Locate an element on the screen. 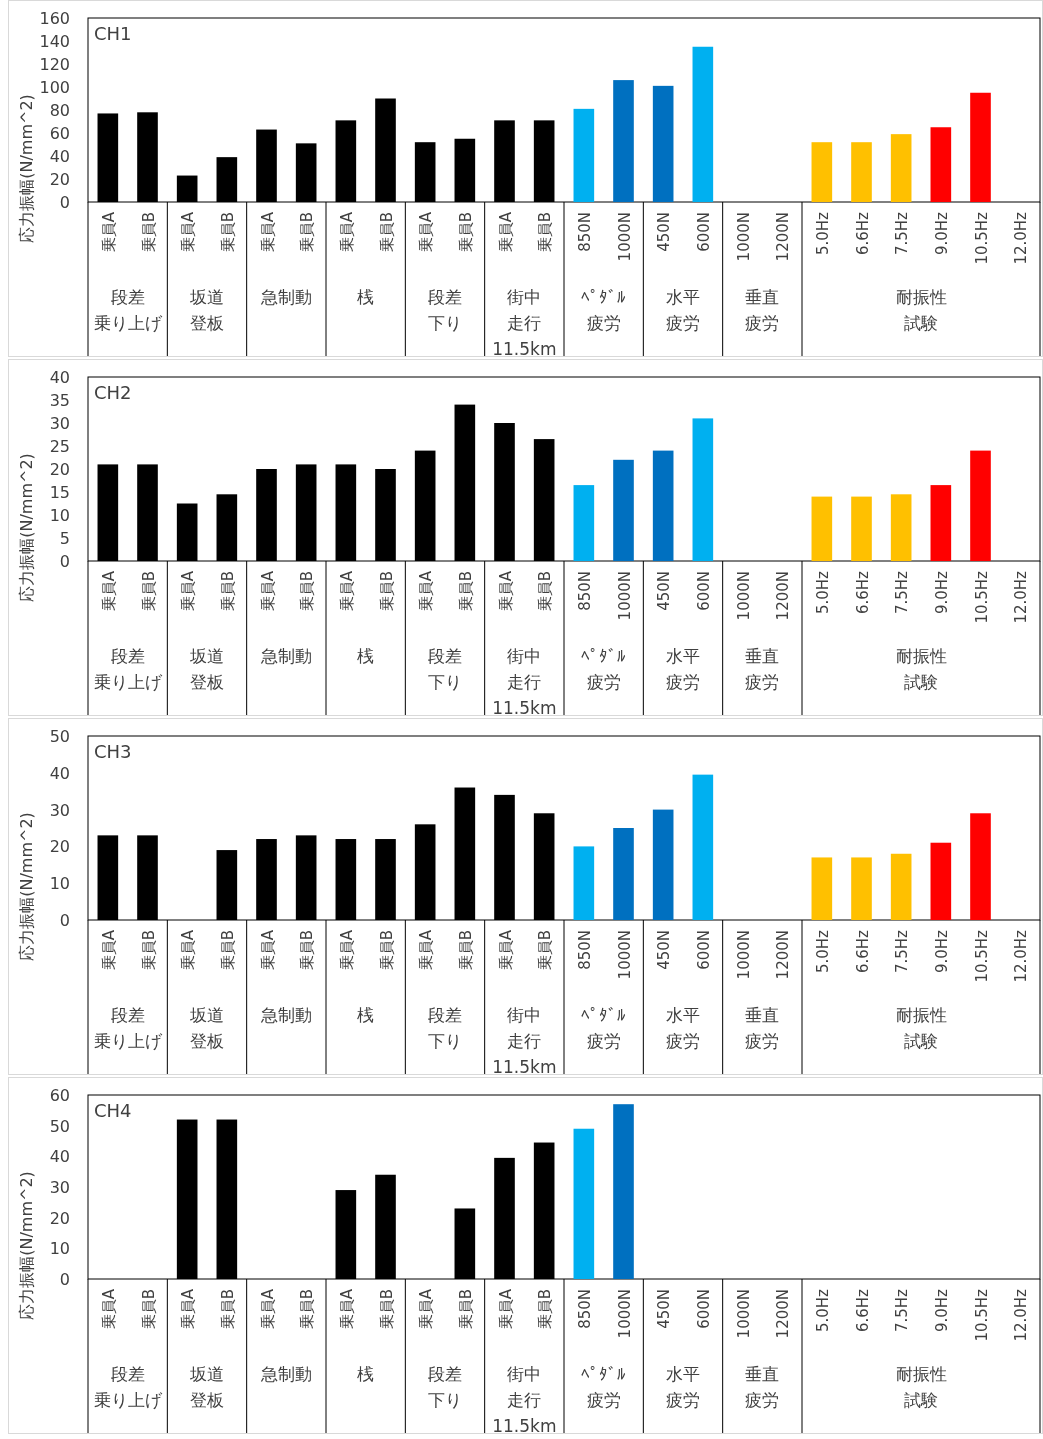 The image size is (1043, 1439). x-tick-label: 9.0Hz is located at coordinates (941, 1310).